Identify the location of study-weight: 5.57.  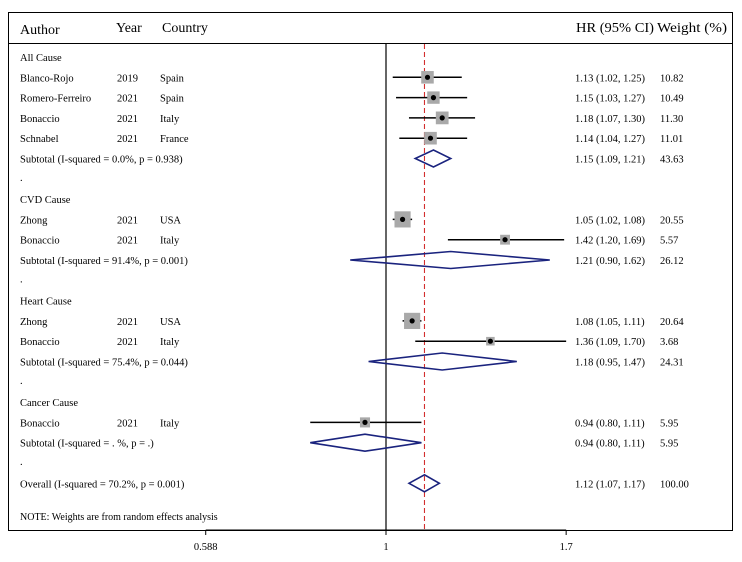
(669, 241).